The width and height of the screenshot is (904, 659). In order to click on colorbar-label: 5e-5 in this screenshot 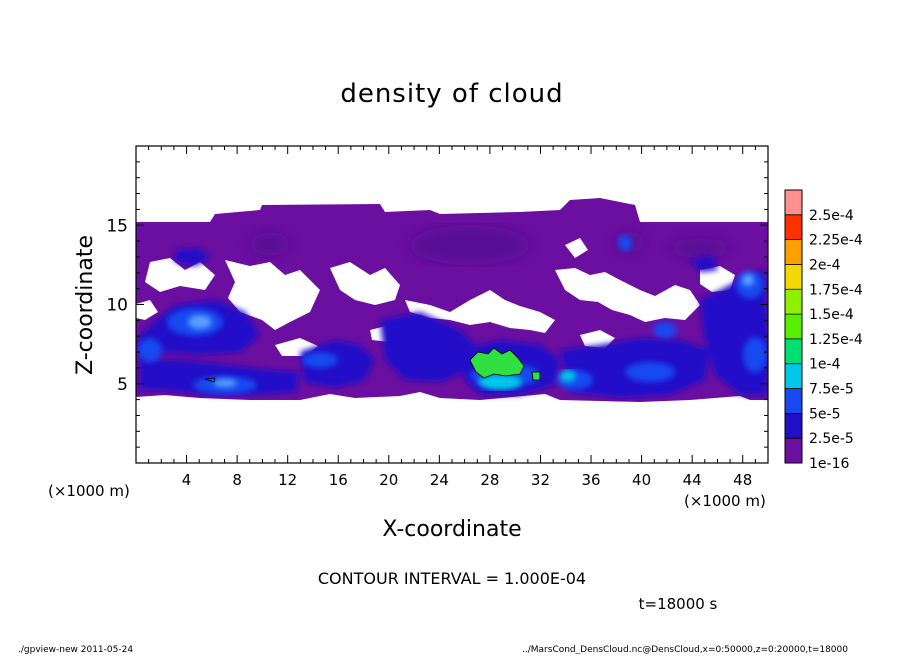, I will do `click(824, 414)`.